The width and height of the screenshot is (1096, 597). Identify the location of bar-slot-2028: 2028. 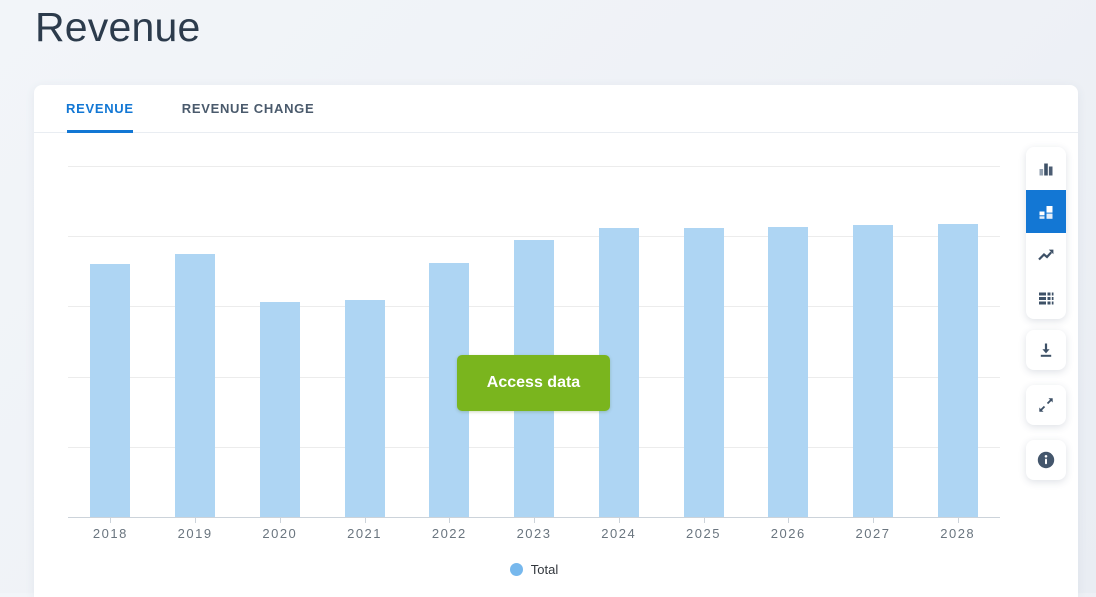
(957, 353).